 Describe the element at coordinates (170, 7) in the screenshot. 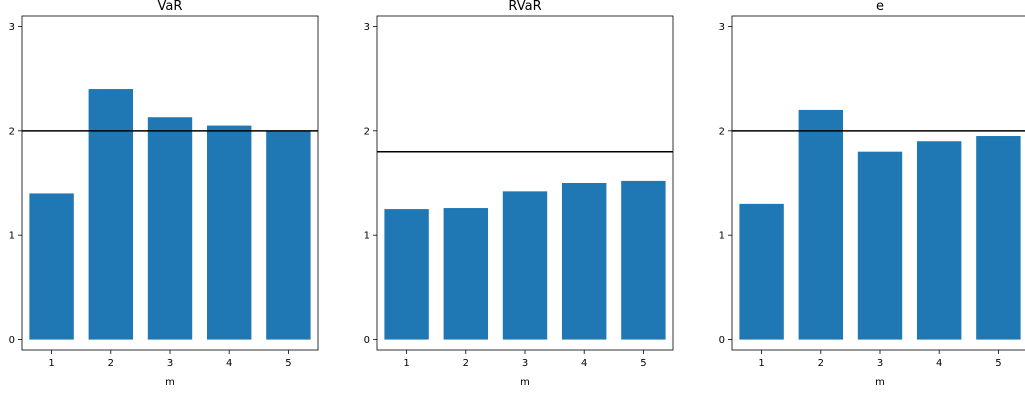

I see `chart-title: VaR` at that location.